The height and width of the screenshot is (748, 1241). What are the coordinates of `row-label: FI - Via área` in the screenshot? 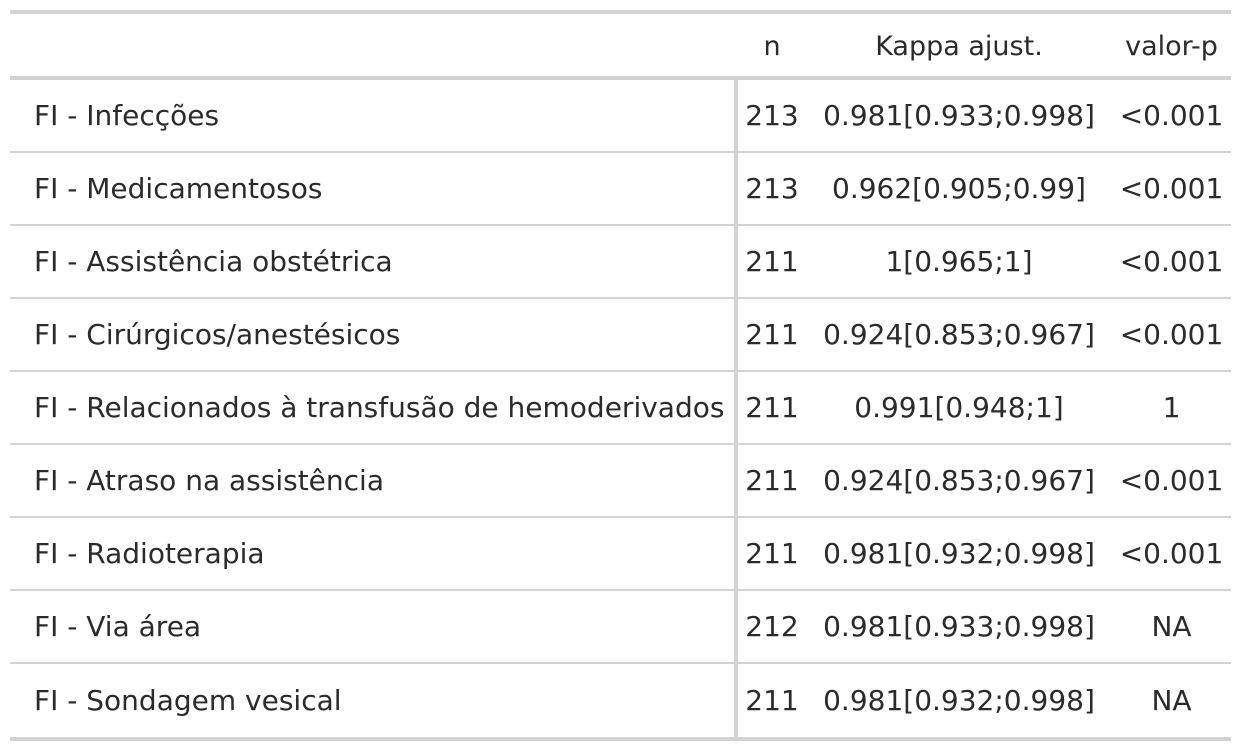 It's located at (374, 626).